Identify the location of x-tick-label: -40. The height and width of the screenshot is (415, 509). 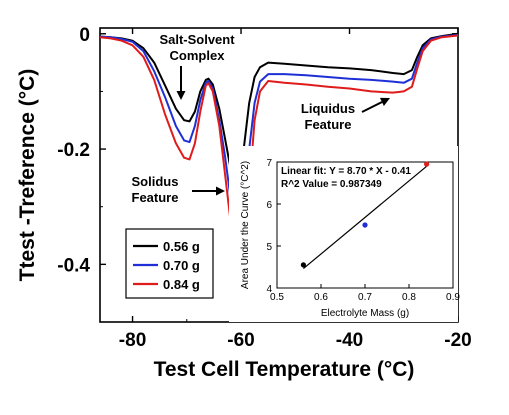
(349, 340).